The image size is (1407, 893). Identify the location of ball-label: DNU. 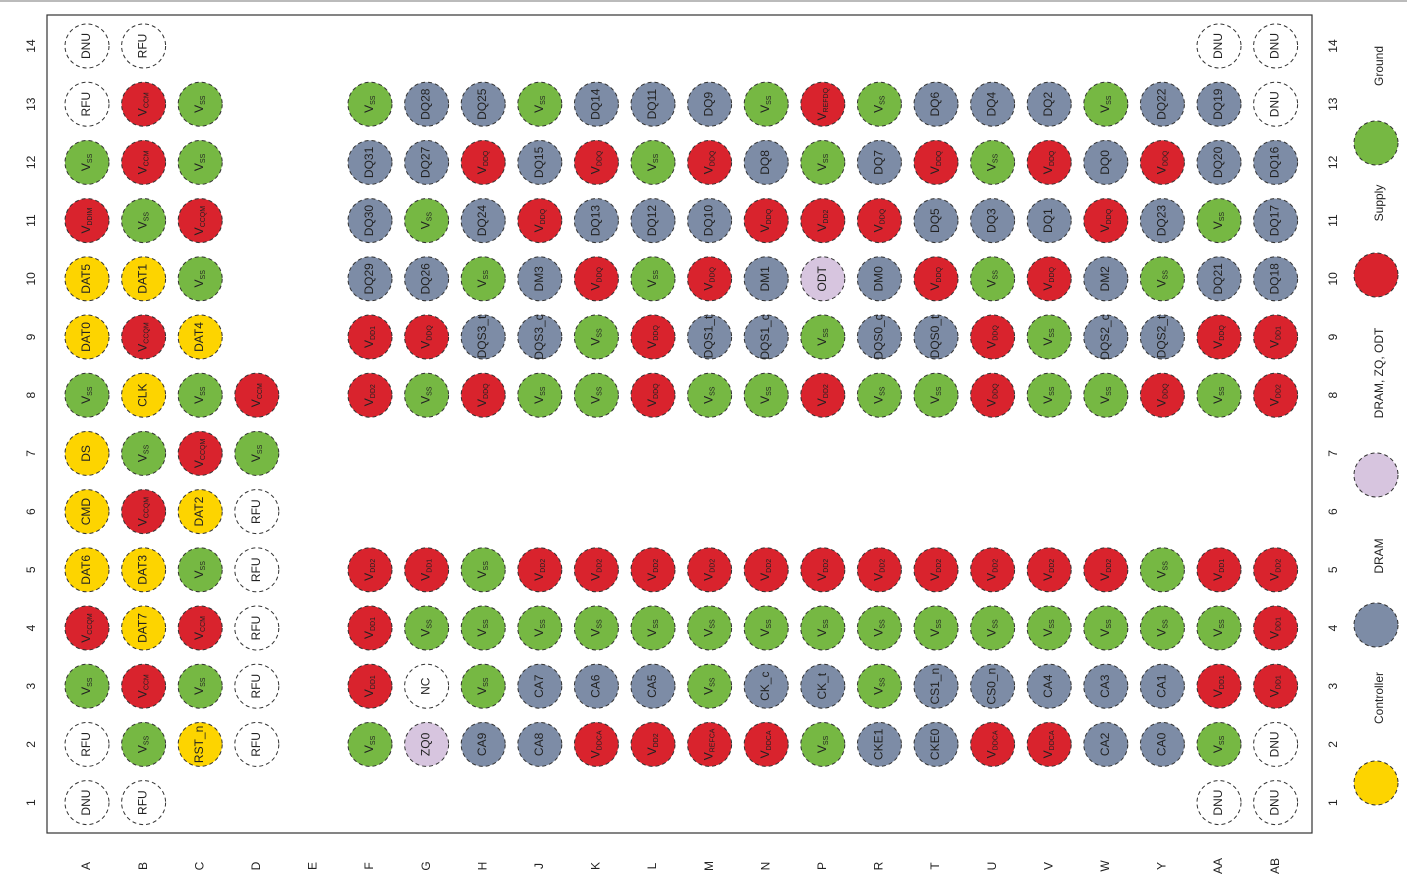
(1275, 803).